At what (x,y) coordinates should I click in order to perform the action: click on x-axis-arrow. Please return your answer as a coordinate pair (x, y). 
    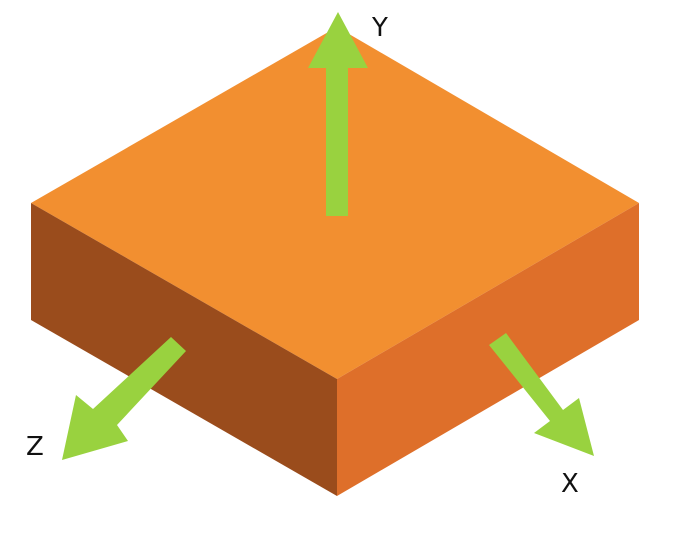
    Looking at the image, I should click on (541, 394).